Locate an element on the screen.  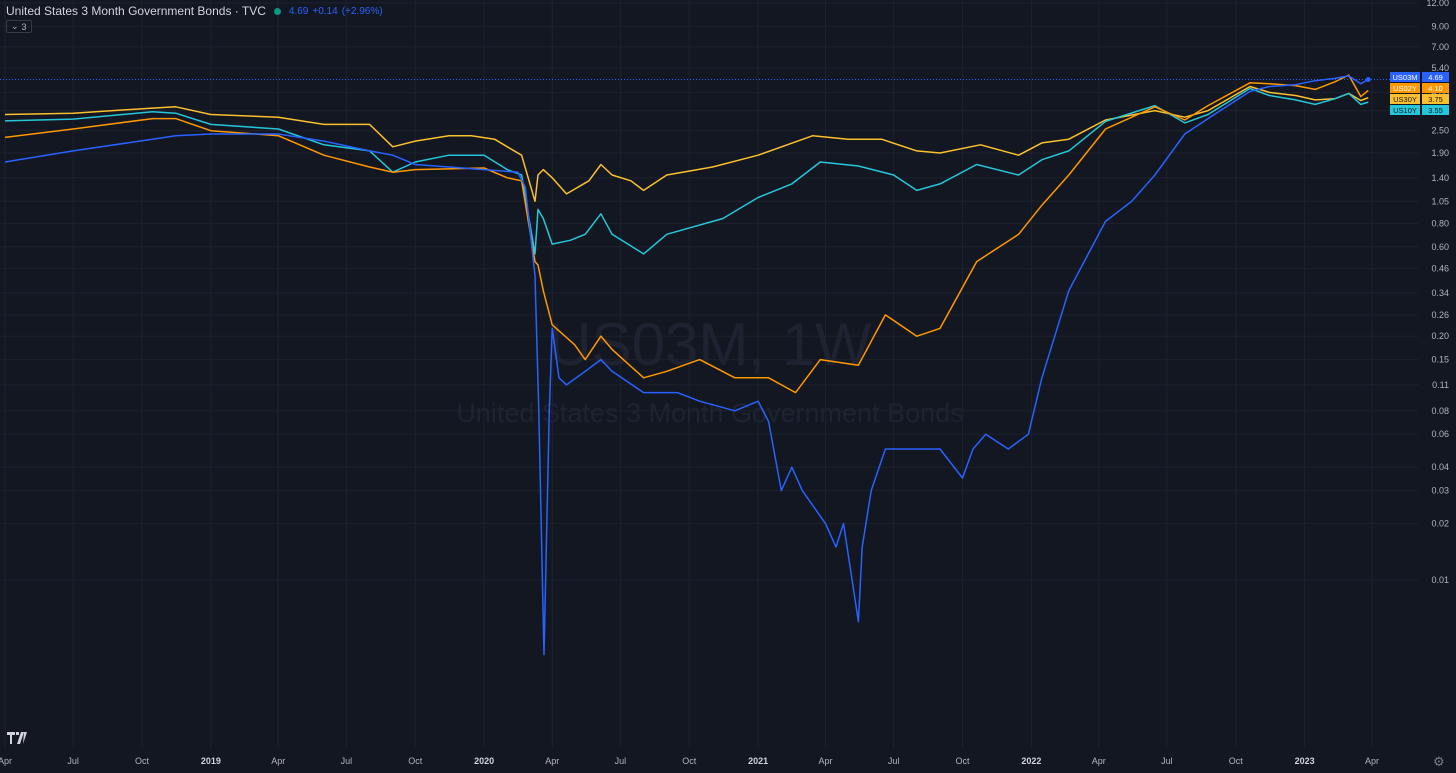
market-status-dot-icon is located at coordinates (277, 11).